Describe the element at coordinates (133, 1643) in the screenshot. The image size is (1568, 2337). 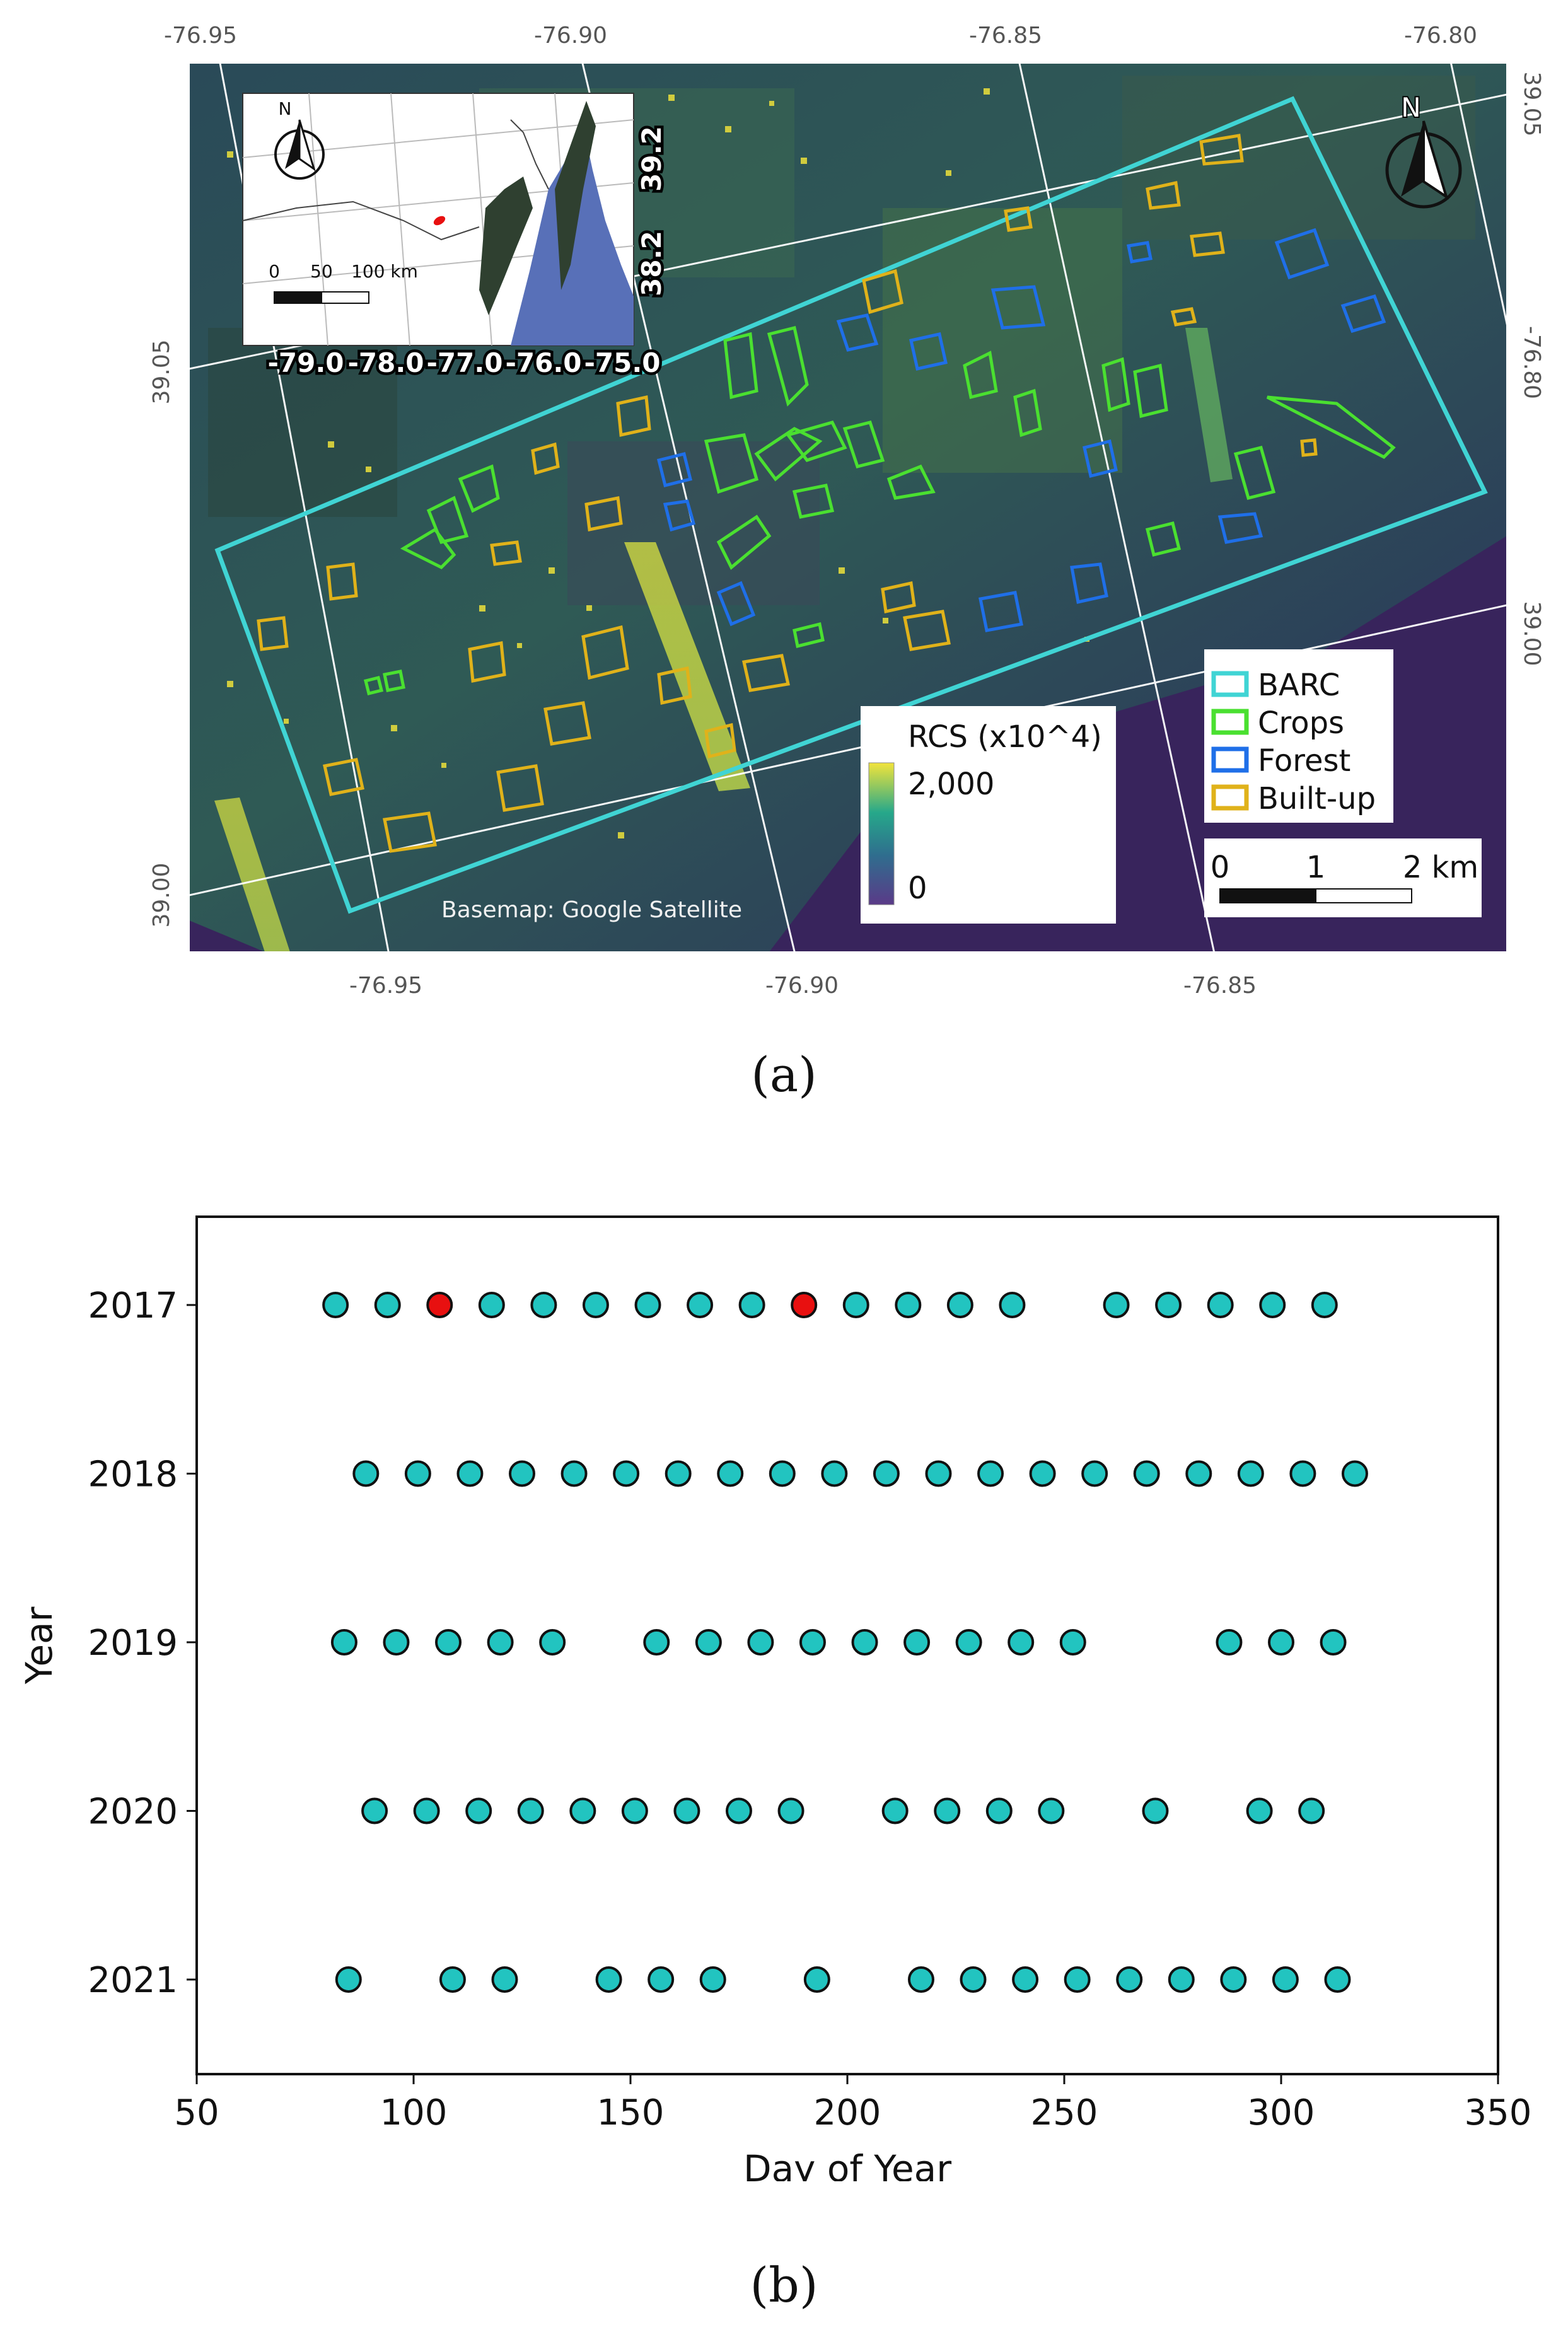
I see `y-tick-label: 2019` at that location.